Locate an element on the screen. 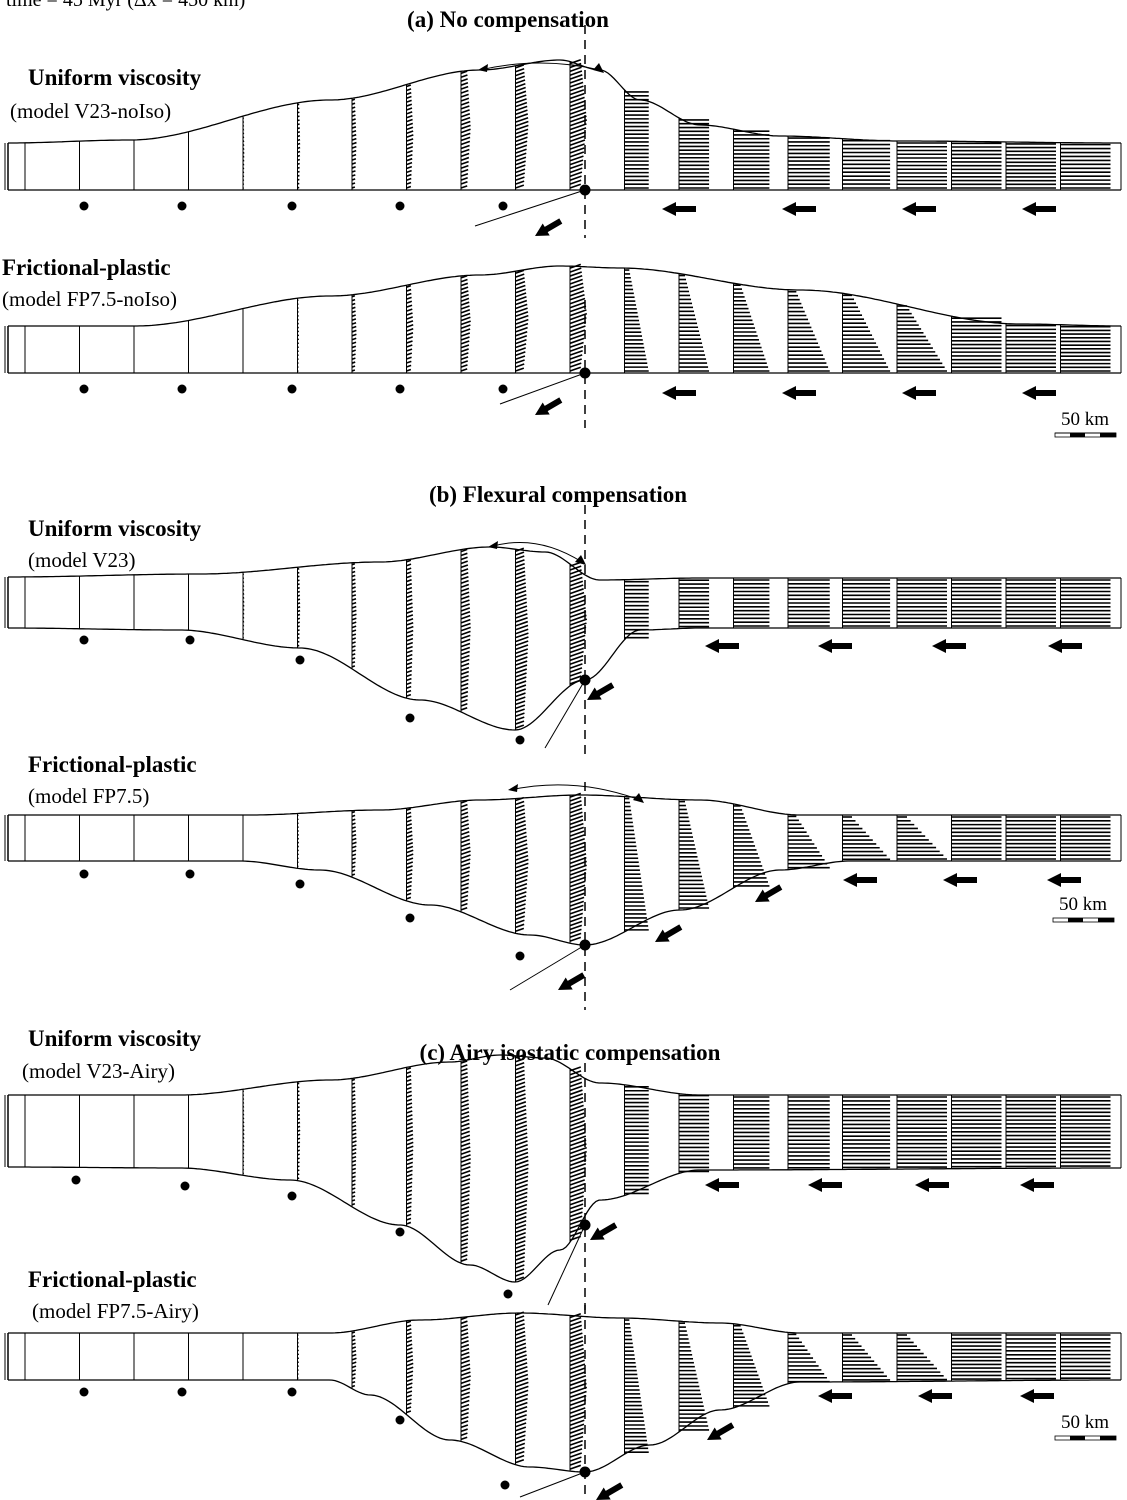 The height and width of the screenshot is (1500, 1127). model-b1-type: Uniform viscosity is located at coordinates (115, 528).